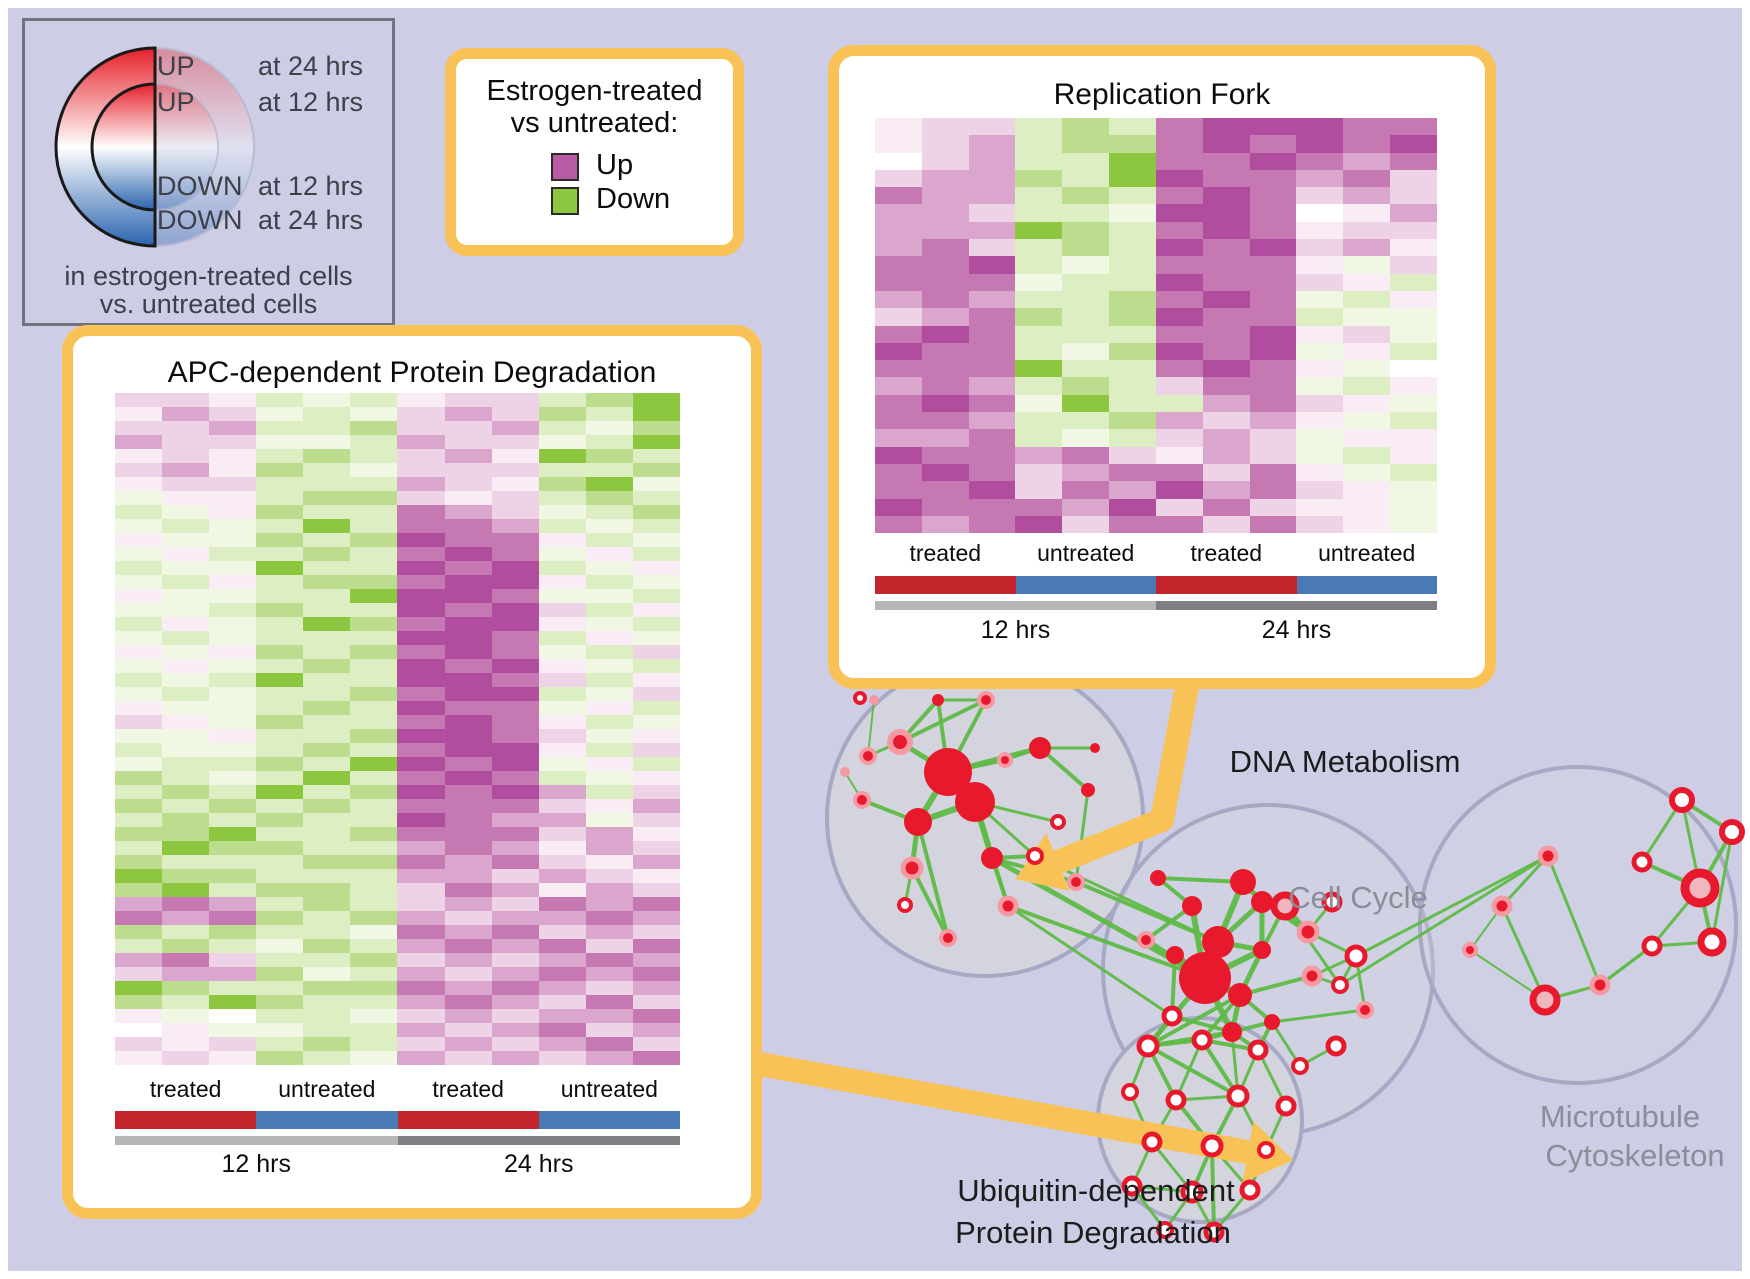 The height and width of the screenshot is (1279, 1750). Describe the element at coordinates (565, 167) in the screenshot. I see `up-swatch` at that location.